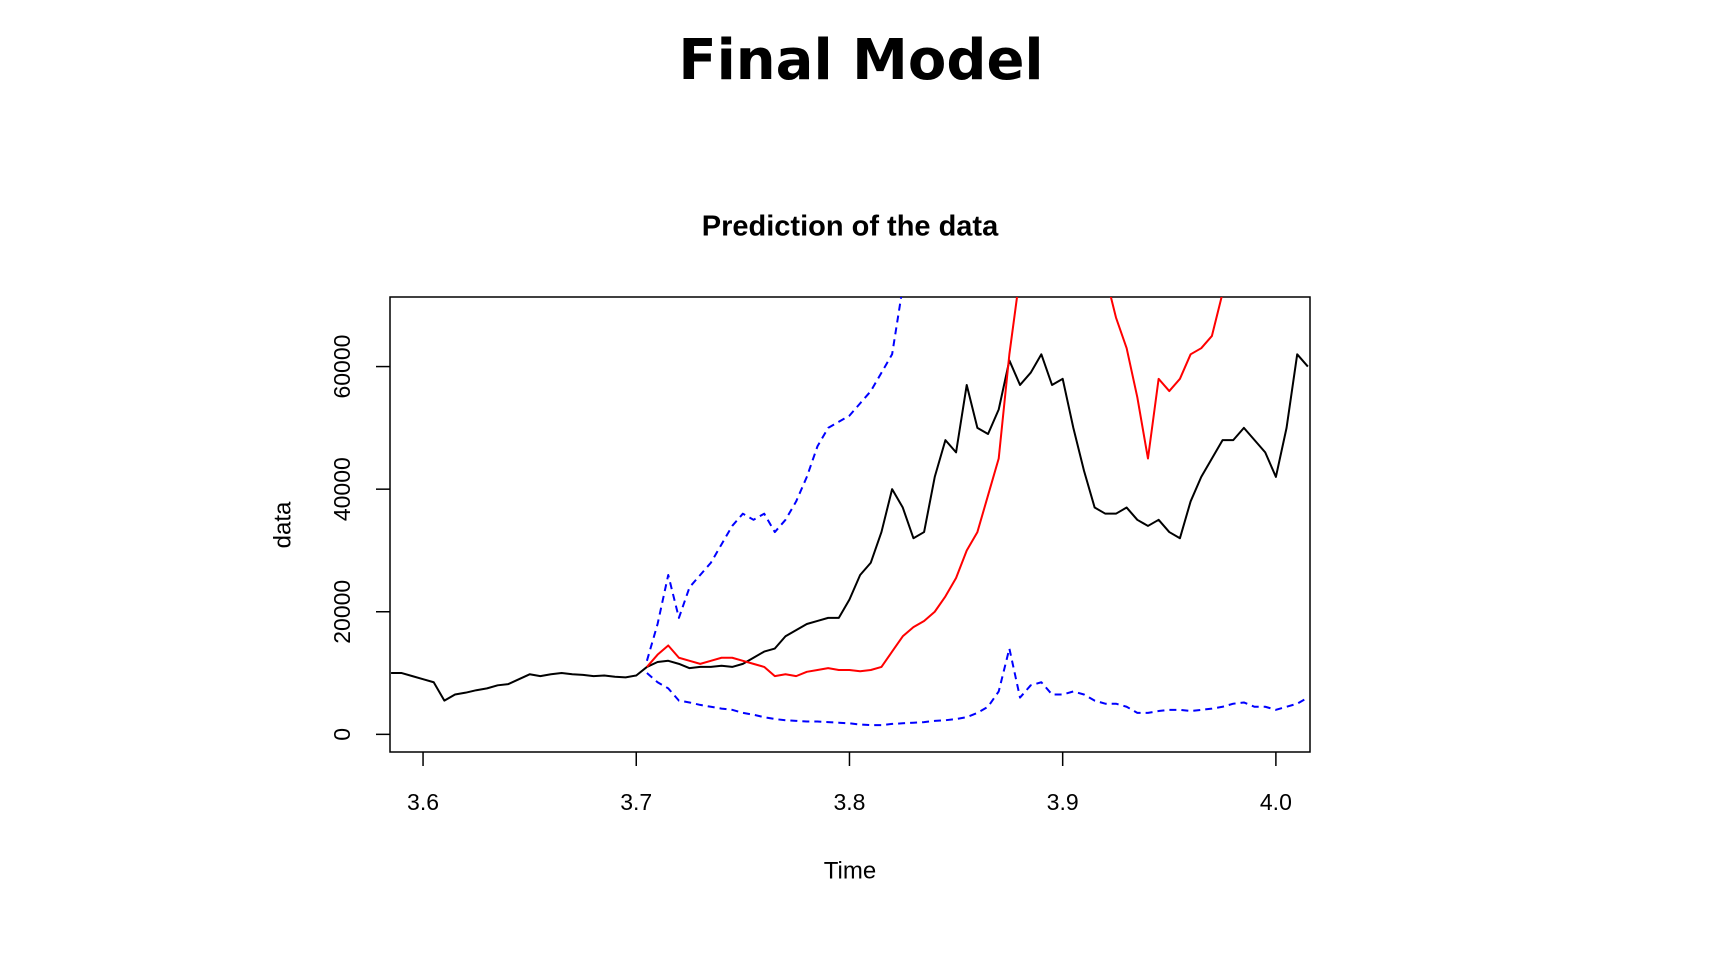  What do you see at coordinates (850, 227) in the screenshot?
I see `chart-title: Prediction of the data` at bounding box center [850, 227].